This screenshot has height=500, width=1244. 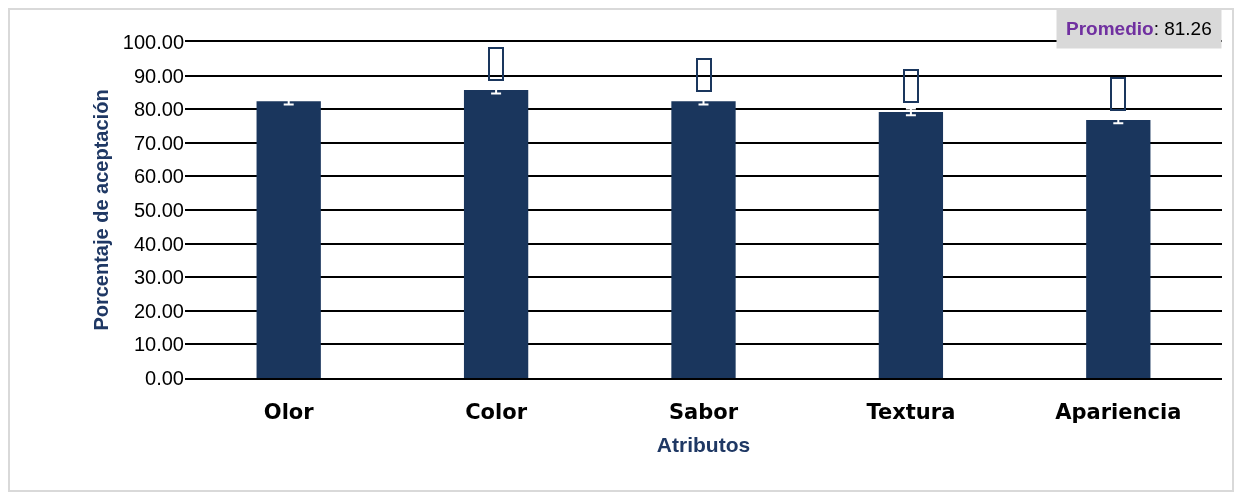 I want to click on x-tick-label: Color, so click(x=496, y=412).